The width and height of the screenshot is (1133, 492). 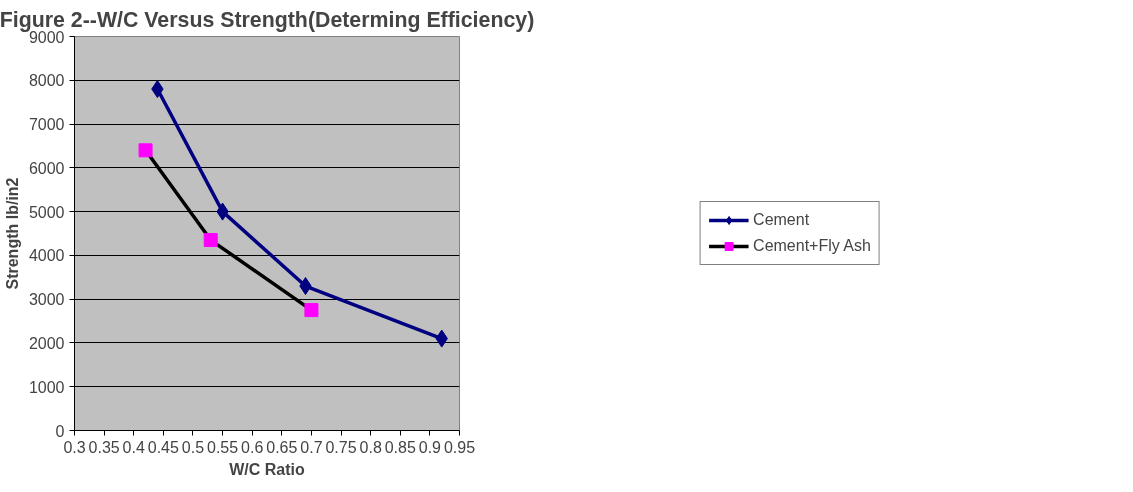 I want to click on y-tick-label: 1000, so click(x=46, y=387).